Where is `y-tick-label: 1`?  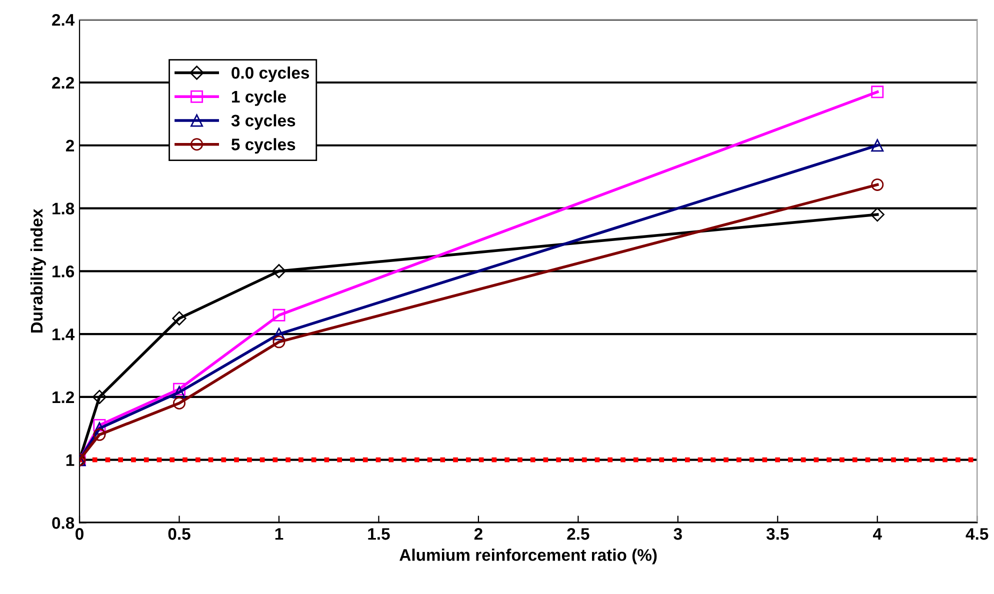 y-tick-label: 1 is located at coordinates (70, 460).